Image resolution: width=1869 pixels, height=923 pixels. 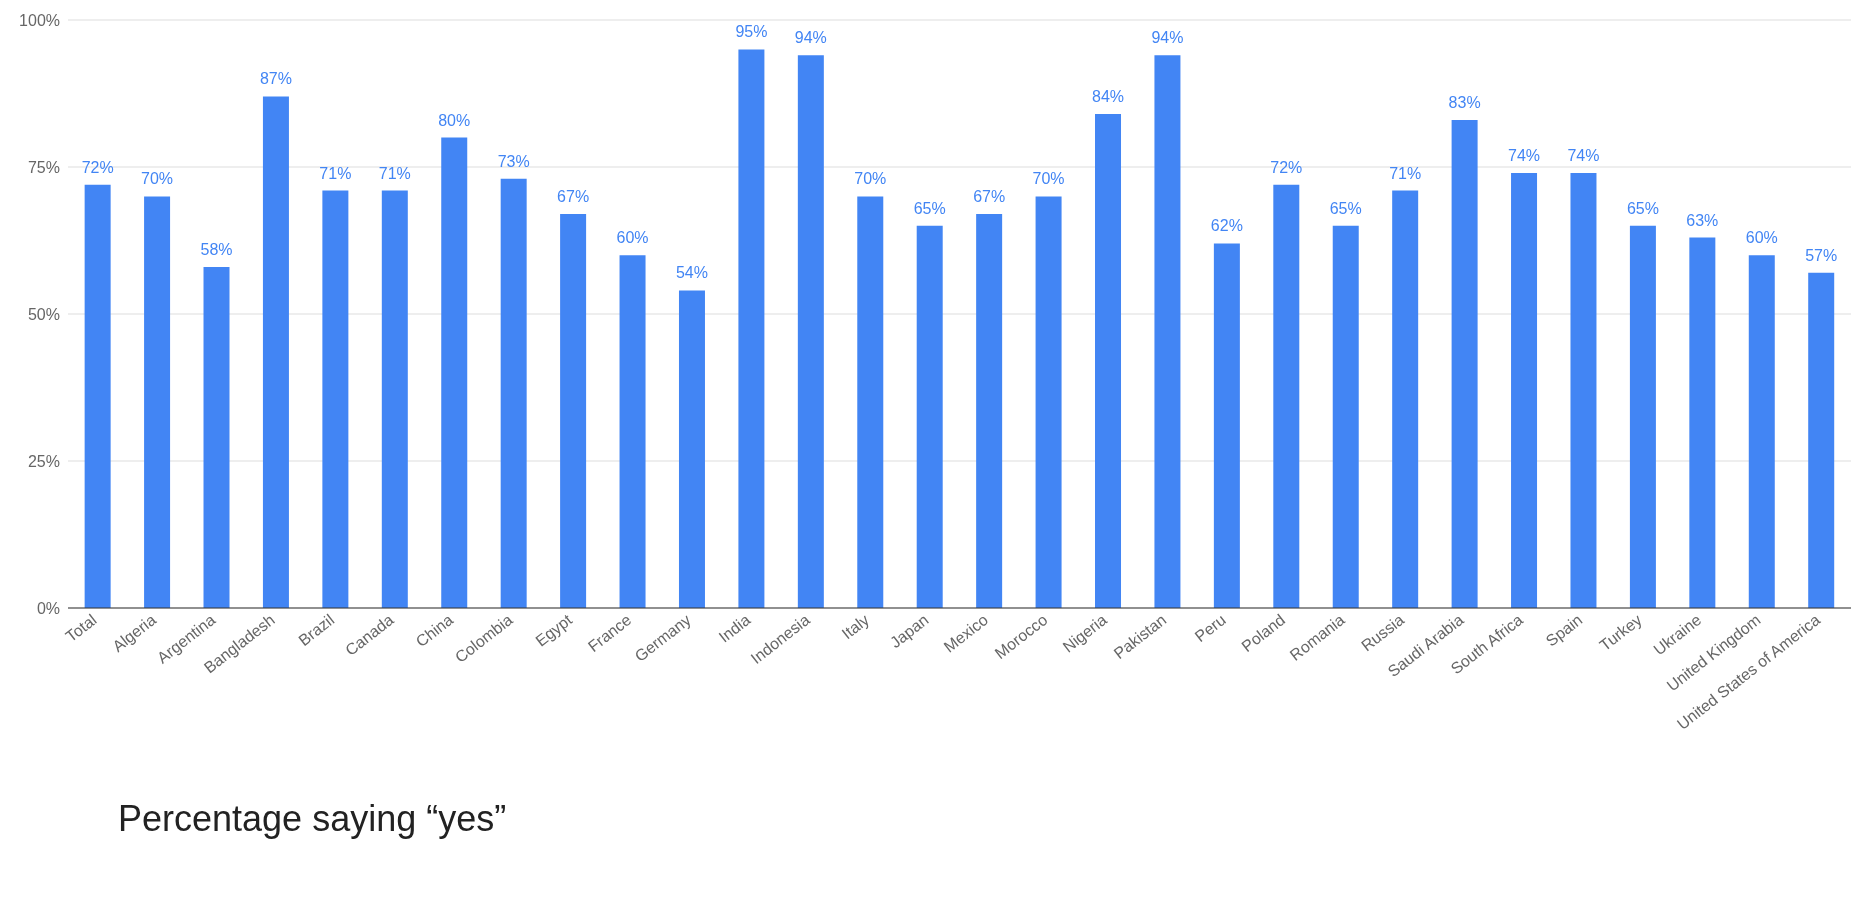 What do you see at coordinates (1464, 102) in the screenshot?
I see `data-label: 83%` at bounding box center [1464, 102].